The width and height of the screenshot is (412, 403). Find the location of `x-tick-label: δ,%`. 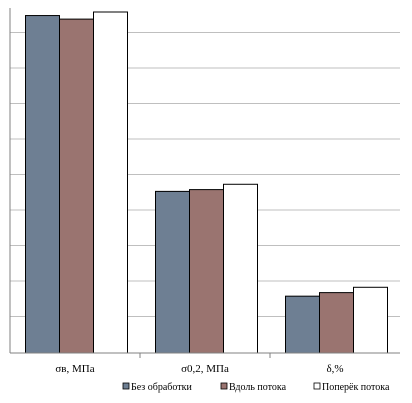

x-tick-label: δ,% is located at coordinates (334, 369).